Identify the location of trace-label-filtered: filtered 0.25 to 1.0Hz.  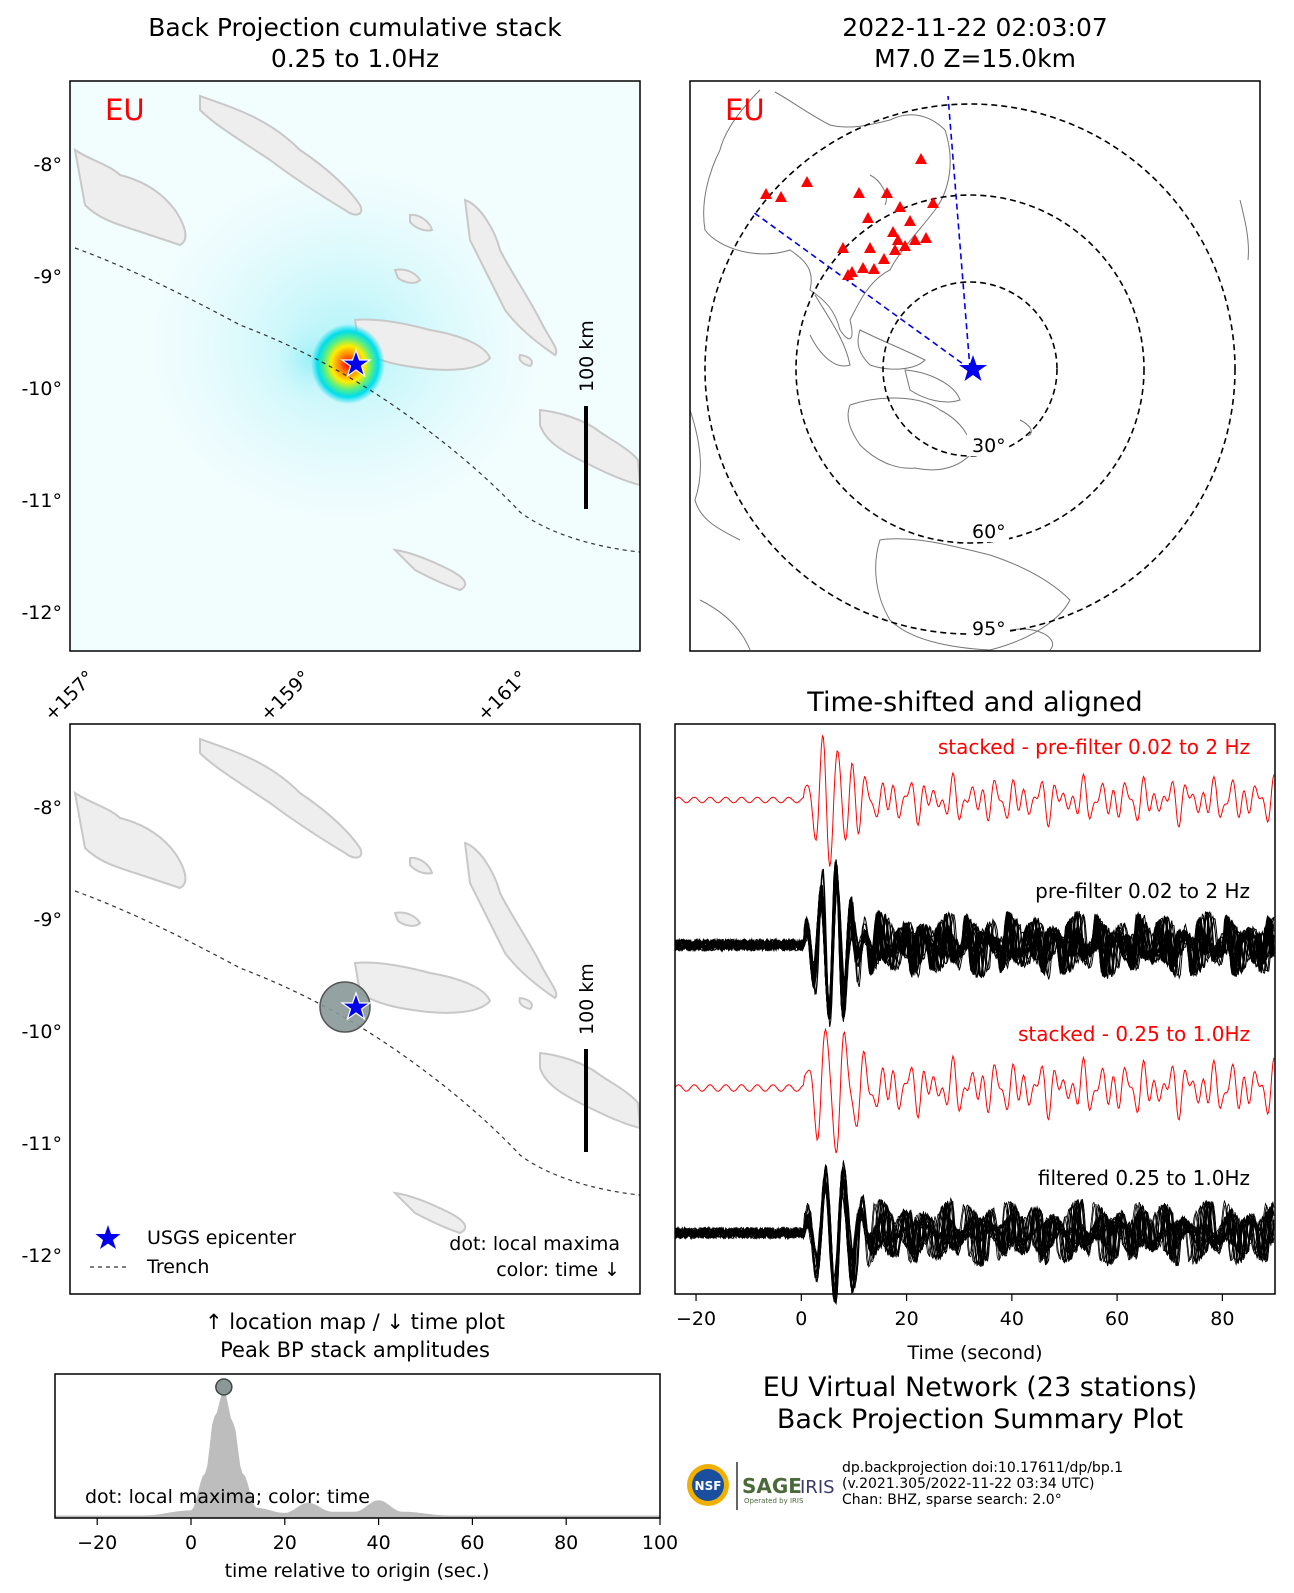
(1144, 1178).